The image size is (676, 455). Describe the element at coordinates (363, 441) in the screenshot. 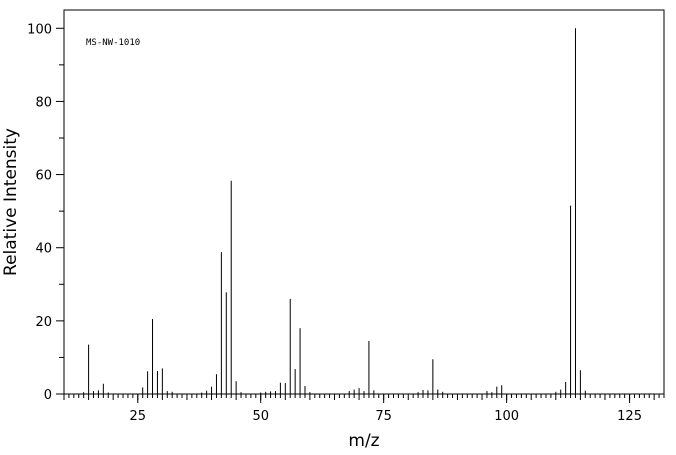

I see `x-axis-title: m/z` at that location.